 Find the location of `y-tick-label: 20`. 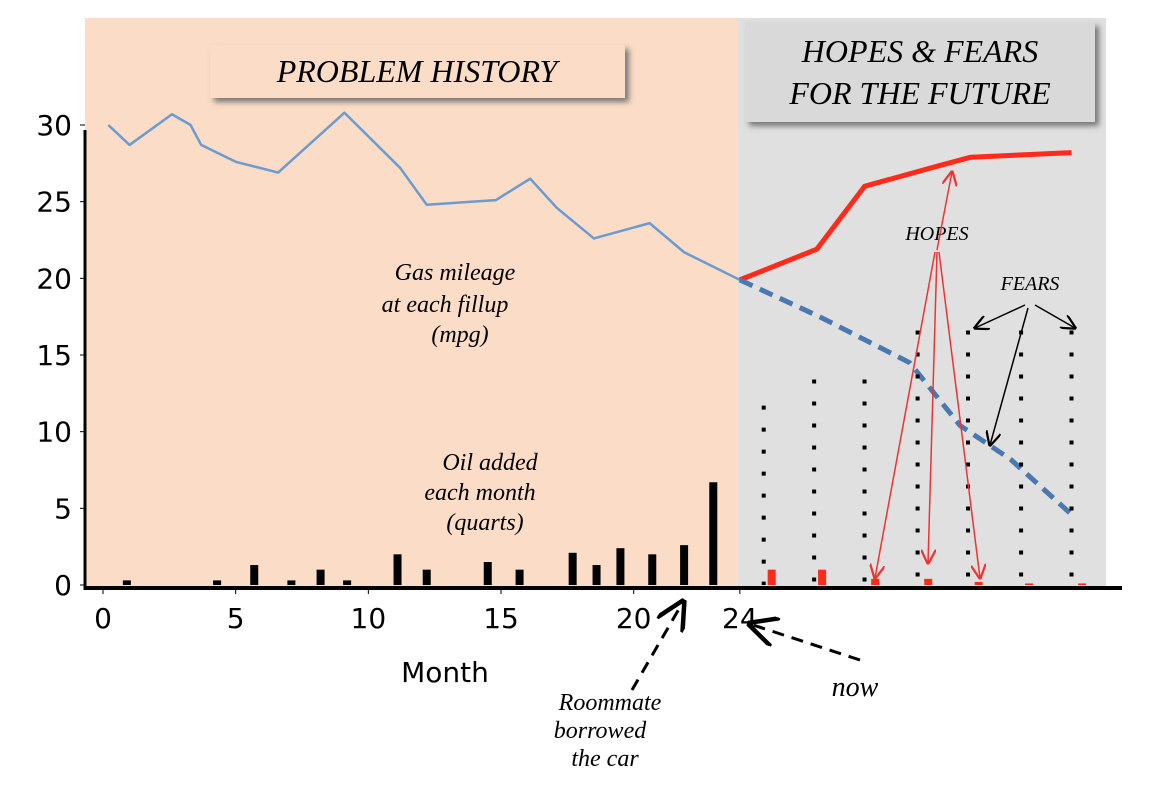

y-tick-label: 20 is located at coordinates (54, 278).